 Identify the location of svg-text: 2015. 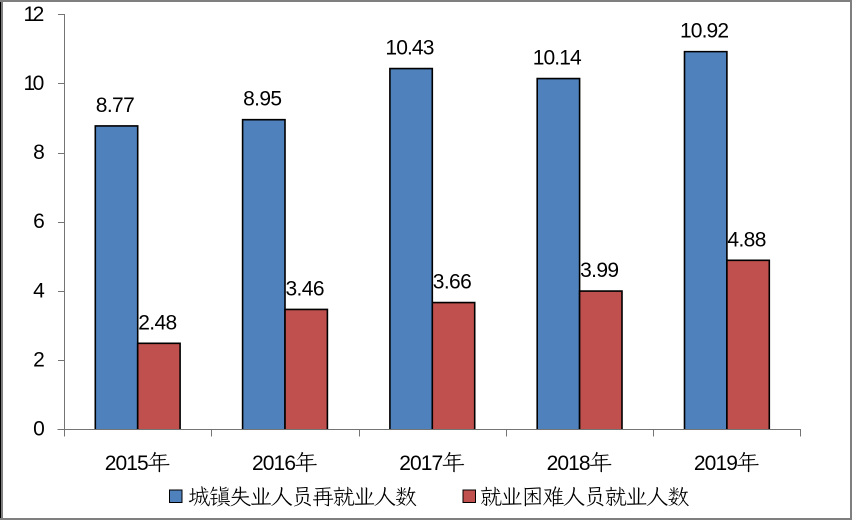
(127, 463).